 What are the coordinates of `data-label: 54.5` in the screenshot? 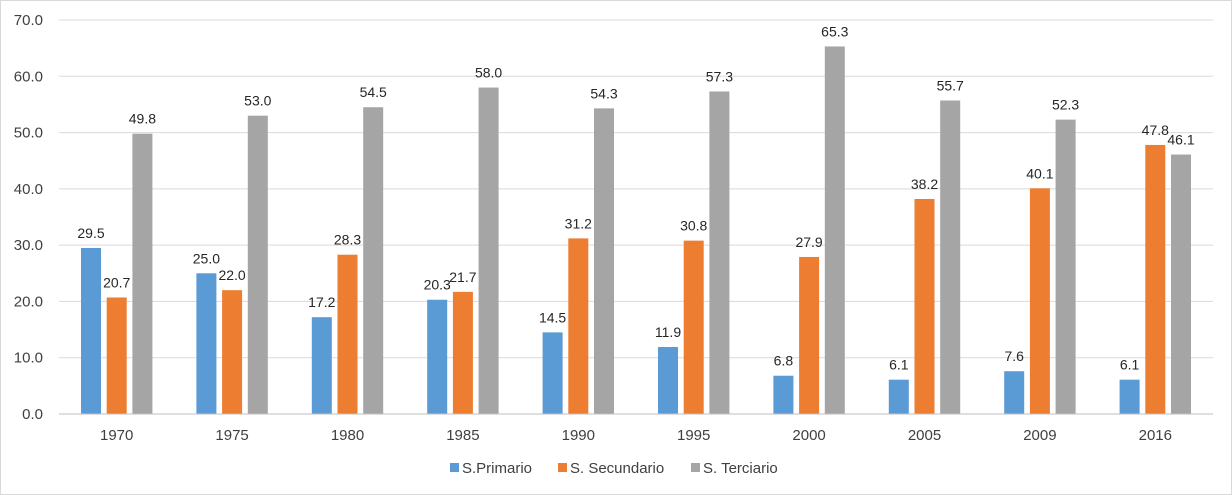 It's located at (373, 92).